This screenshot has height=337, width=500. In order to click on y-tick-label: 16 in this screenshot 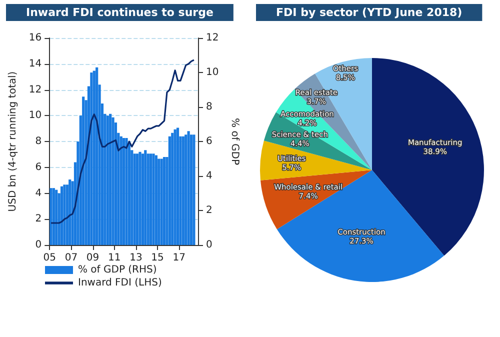, I will do `click(35, 38)`.